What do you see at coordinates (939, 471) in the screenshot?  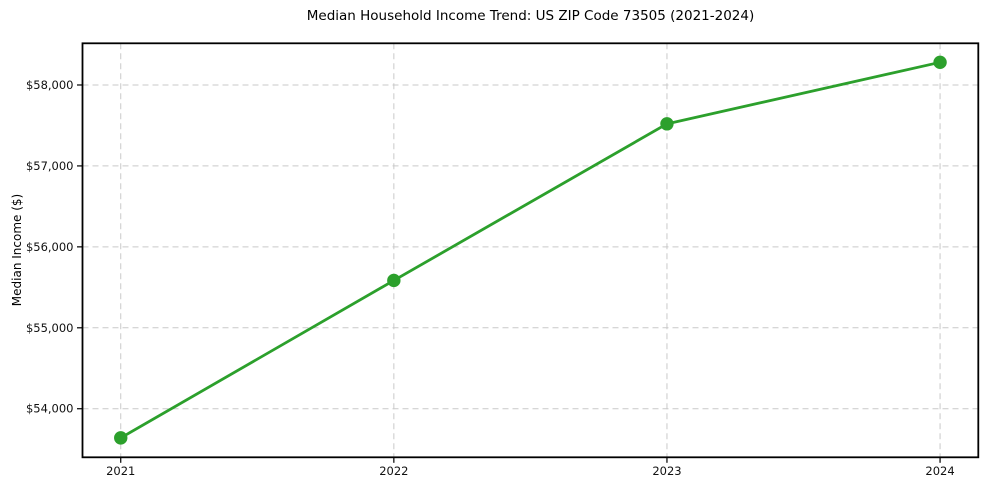 I see `x-tick-label: 2024` at bounding box center [939, 471].